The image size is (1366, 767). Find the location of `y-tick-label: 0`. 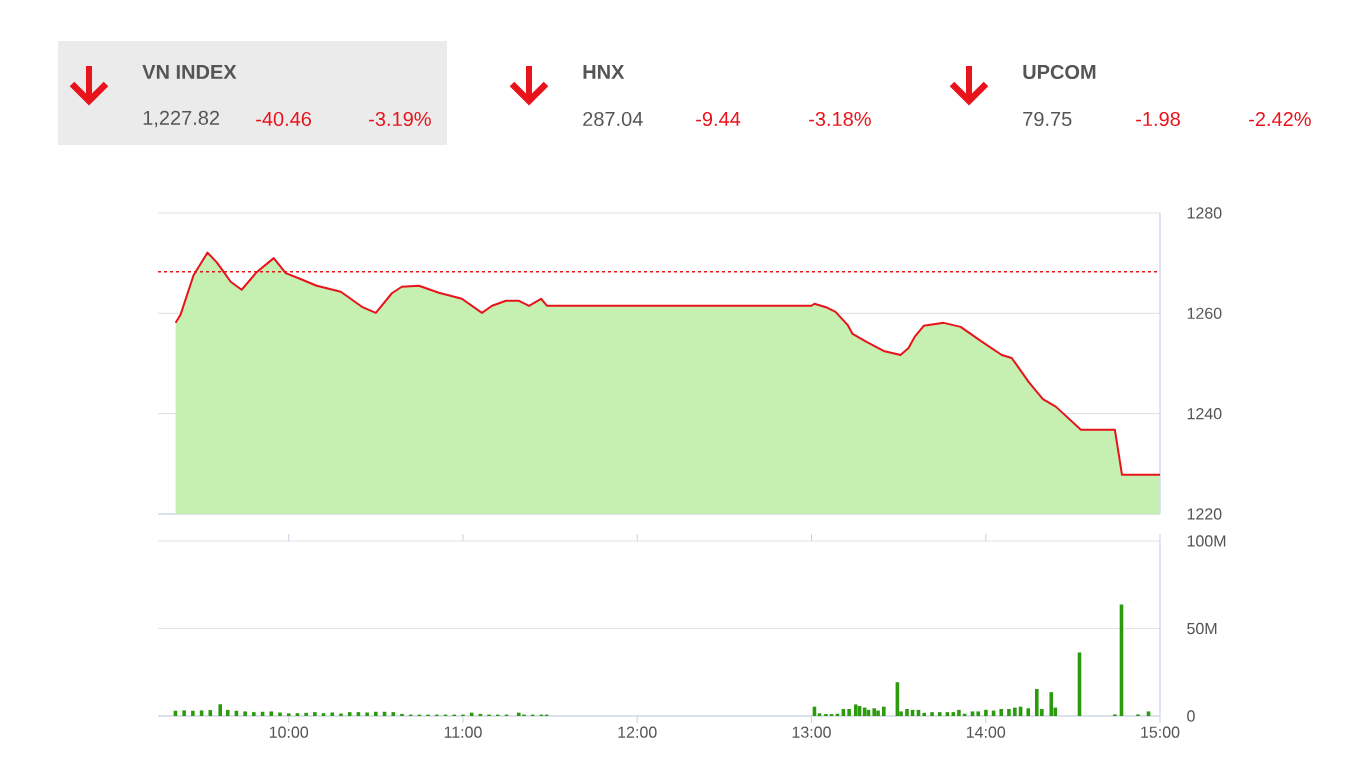

y-tick-label: 0 is located at coordinates (1191, 716).